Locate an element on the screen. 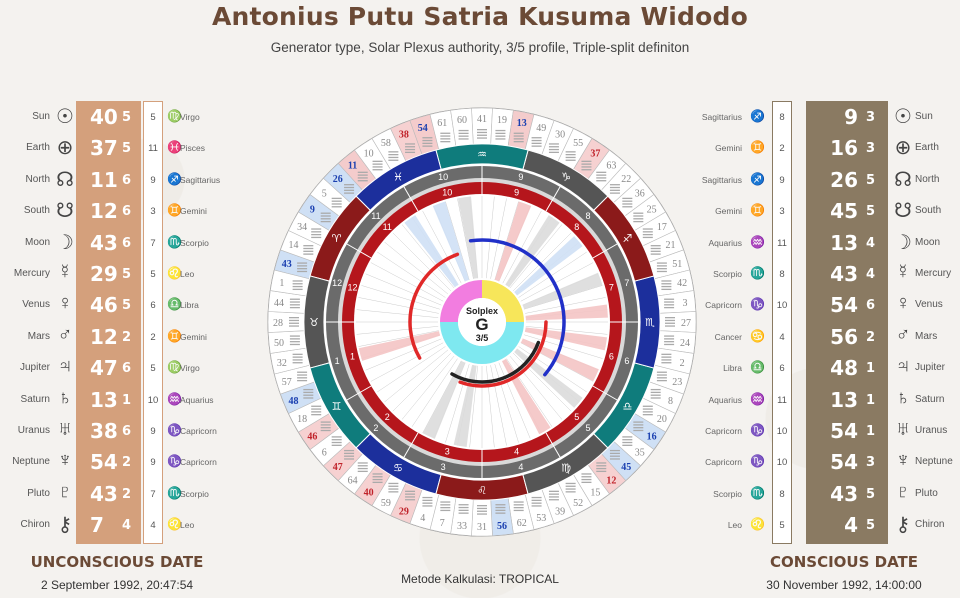 The image size is (960, 598). gate-number: 49 is located at coordinates (541, 128).